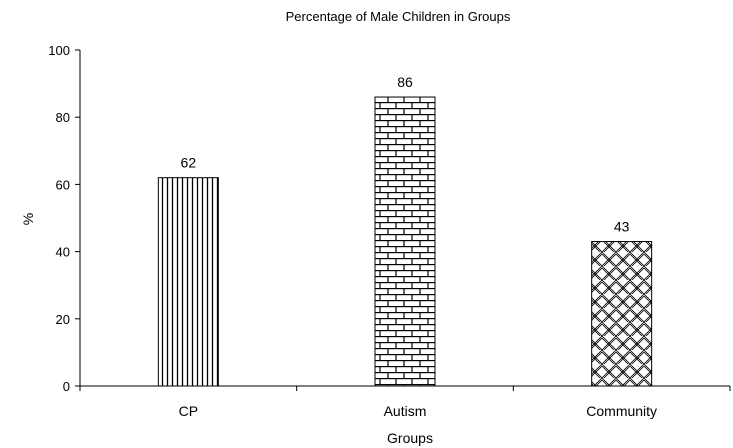 The width and height of the screenshot is (733, 448). Describe the element at coordinates (63, 252) in the screenshot. I see `y-tick-label: 40` at that location.